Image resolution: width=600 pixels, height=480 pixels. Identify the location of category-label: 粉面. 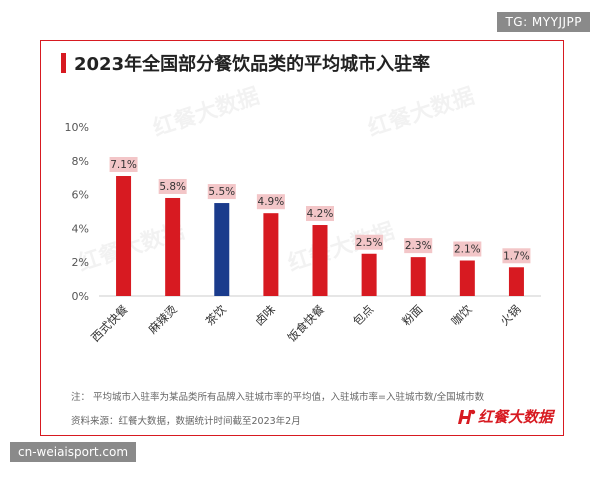
(412, 315).